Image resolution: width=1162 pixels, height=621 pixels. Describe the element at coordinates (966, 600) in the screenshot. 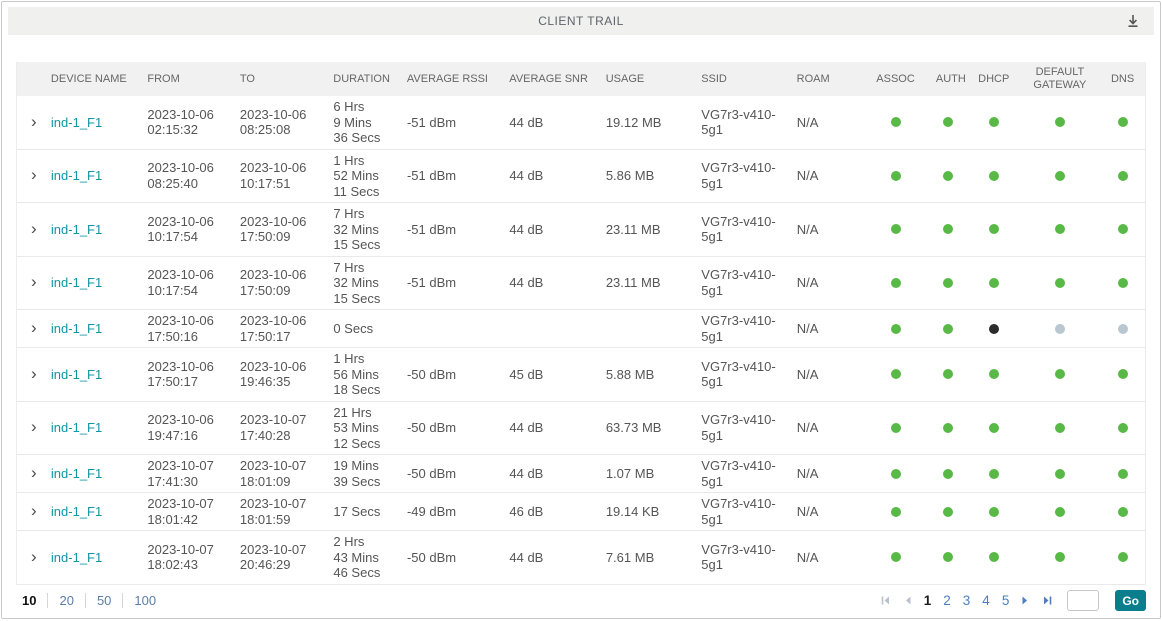

I see `page-3-button: 3` at that location.